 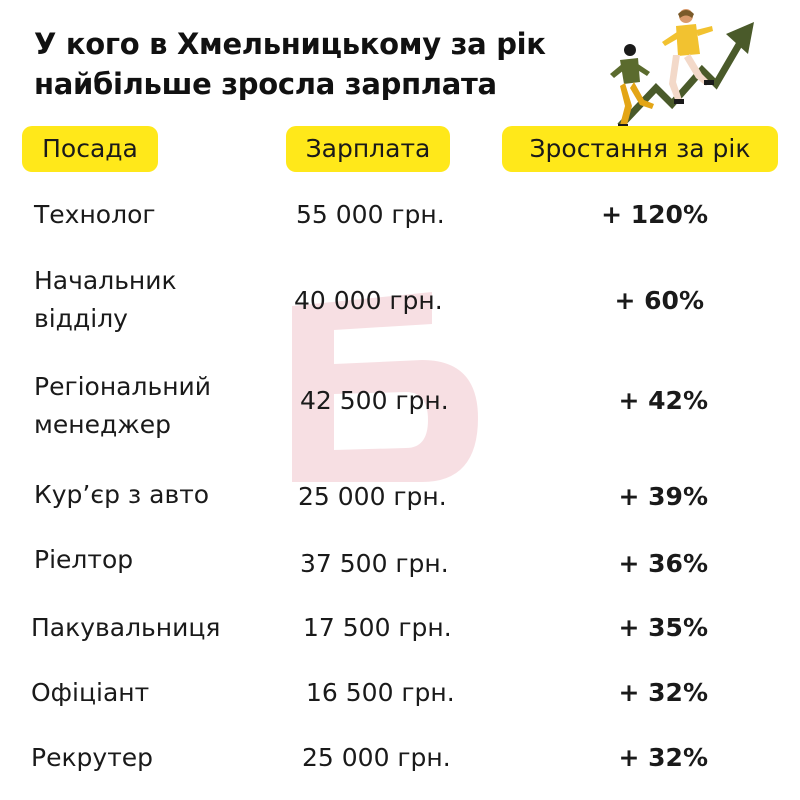 I want to click on cell-position: Рекрутер, so click(x=92, y=757).